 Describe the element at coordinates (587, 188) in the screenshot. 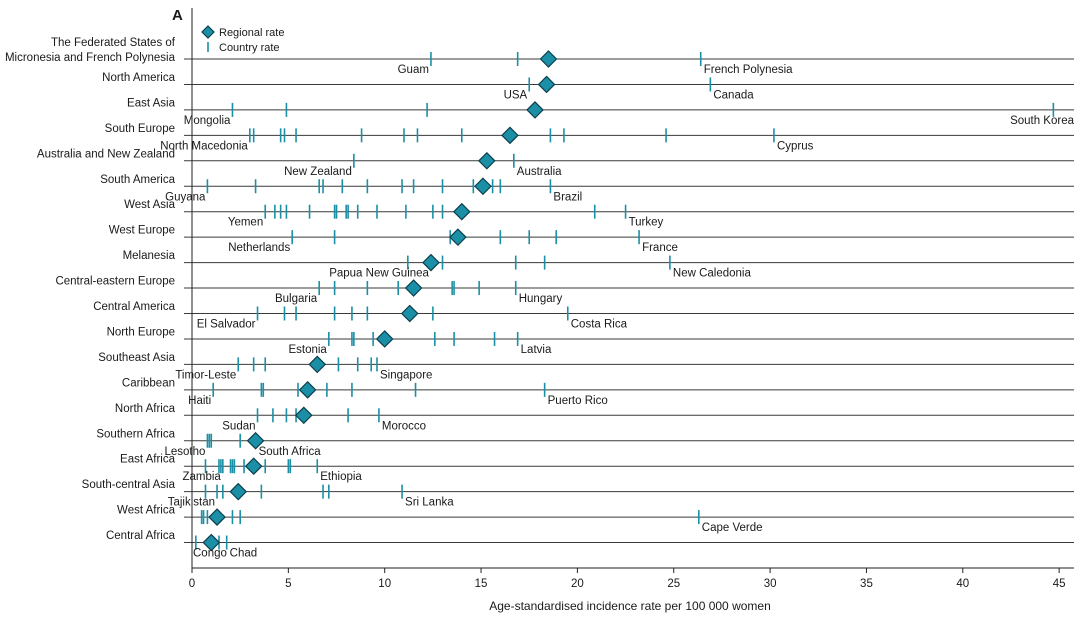

I see `region-row: South America Guyana Brazil` at that location.